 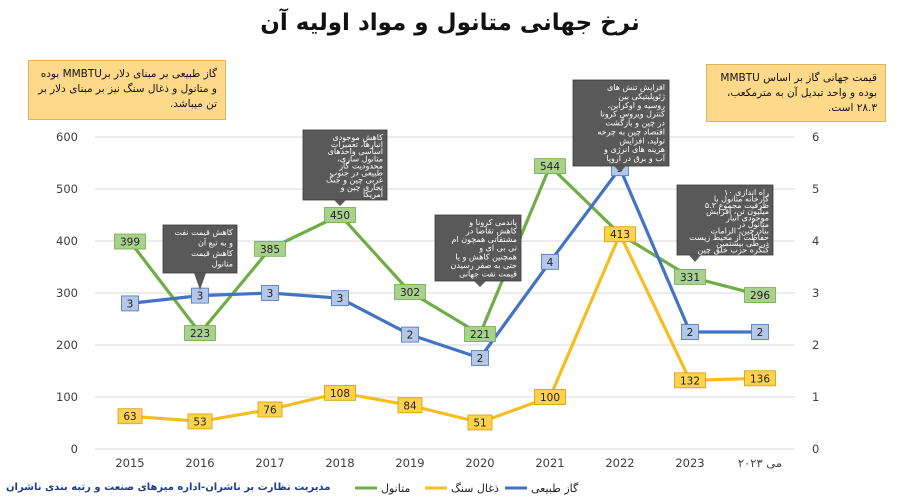 What do you see at coordinates (67, 397) in the screenshot?
I see `y-left-tick-label: 100` at bounding box center [67, 397].